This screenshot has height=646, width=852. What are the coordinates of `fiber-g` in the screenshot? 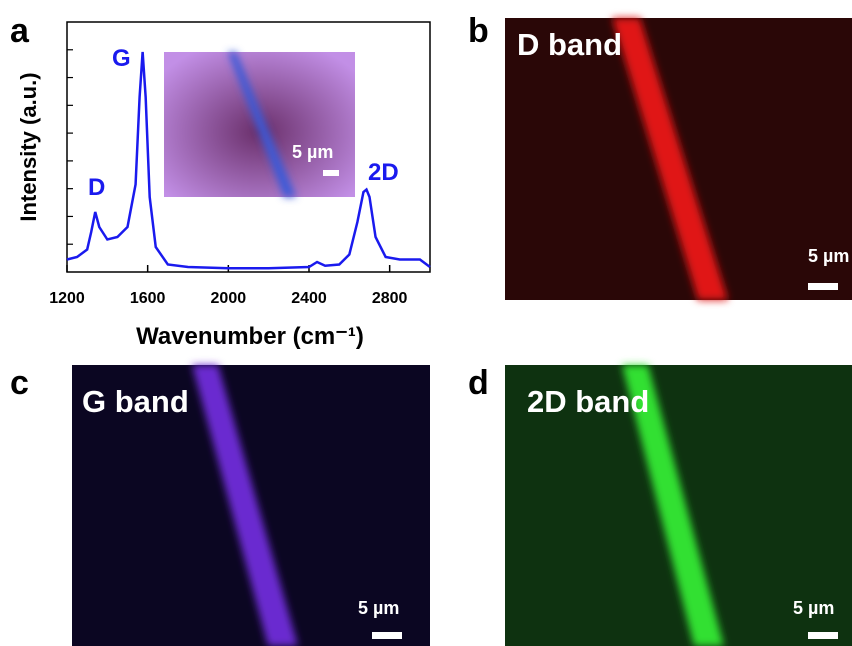 It's located at (245, 505).